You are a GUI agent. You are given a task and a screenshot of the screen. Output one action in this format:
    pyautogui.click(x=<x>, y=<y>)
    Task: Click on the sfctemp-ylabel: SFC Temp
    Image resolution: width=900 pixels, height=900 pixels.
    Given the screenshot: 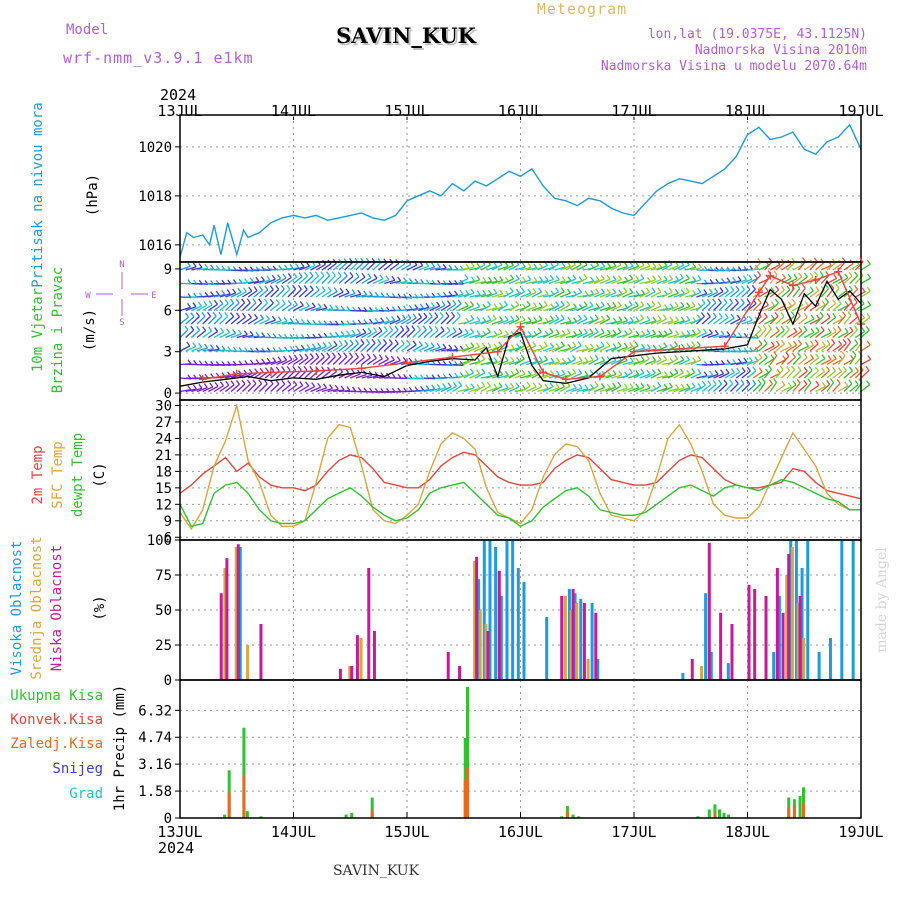 What is the action you would take?
    pyautogui.click(x=58, y=474)
    